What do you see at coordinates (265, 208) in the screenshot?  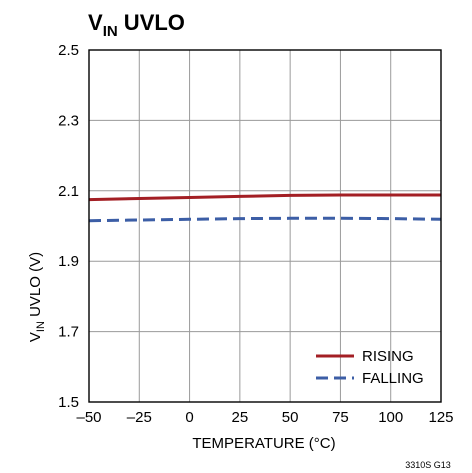 I see `series-lines` at bounding box center [265, 208].